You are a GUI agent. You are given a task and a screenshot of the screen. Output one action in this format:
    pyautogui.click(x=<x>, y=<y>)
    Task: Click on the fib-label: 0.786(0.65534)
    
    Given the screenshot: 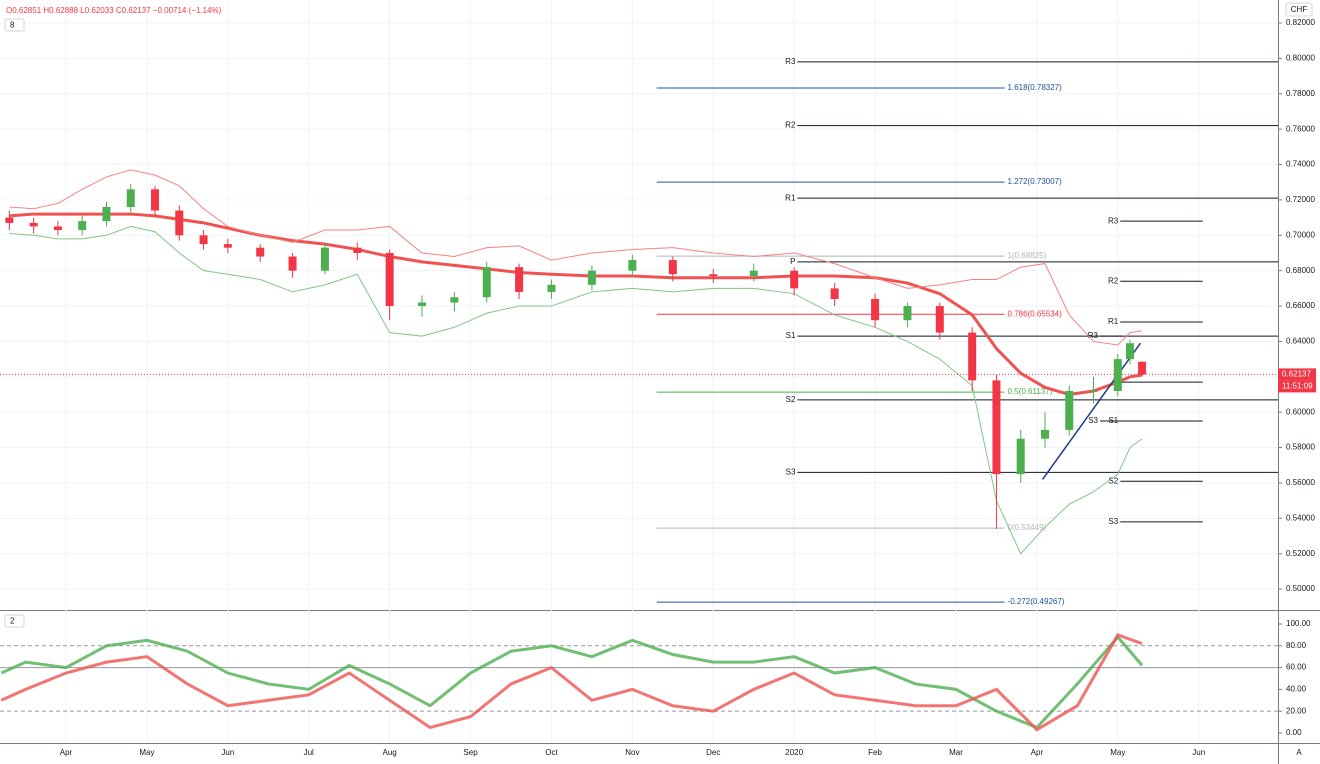 What is the action you would take?
    pyautogui.click(x=1035, y=313)
    